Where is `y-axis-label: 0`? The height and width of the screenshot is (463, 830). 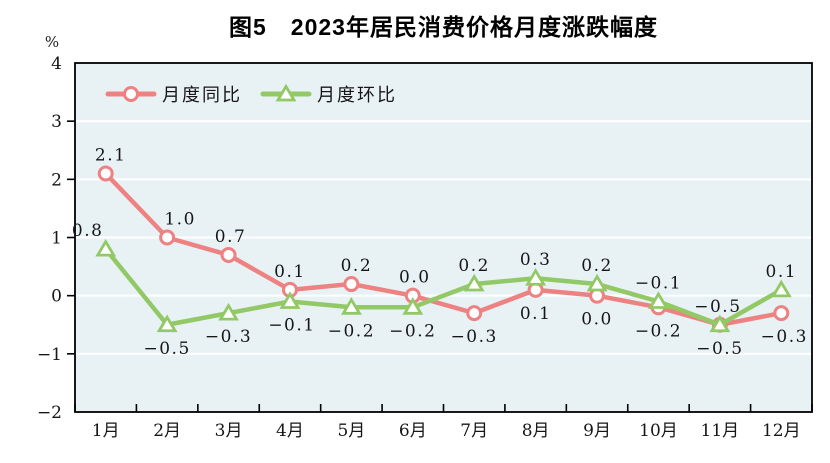
y-axis-label: 0 is located at coordinates (56, 297).